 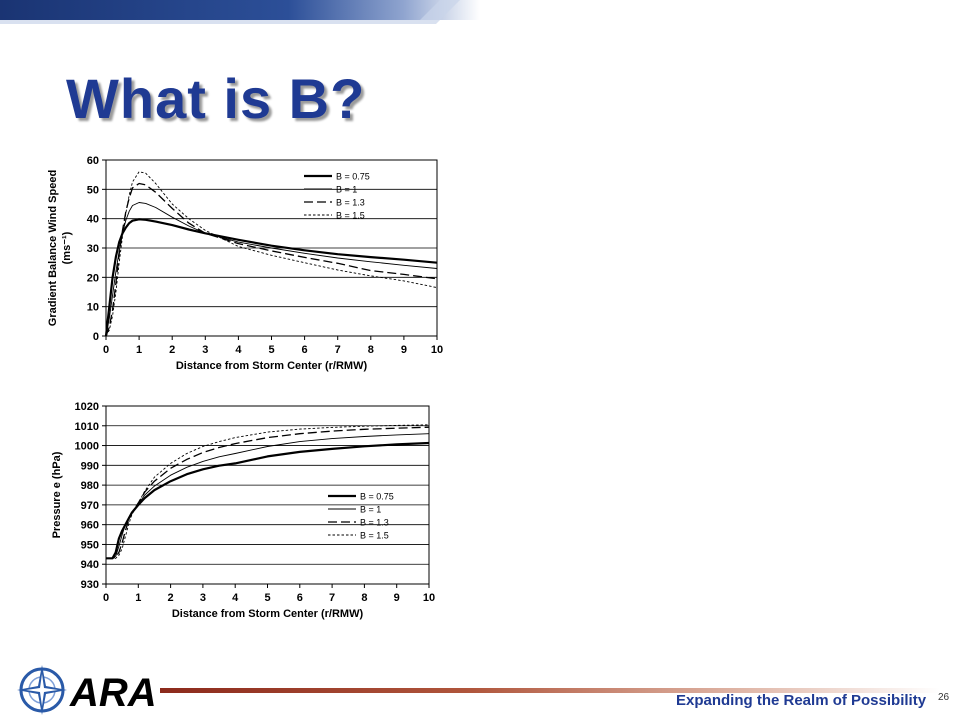 I want to click on footer-tagline: Expanding the Realm of Possibility, so click(x=801, y=700).